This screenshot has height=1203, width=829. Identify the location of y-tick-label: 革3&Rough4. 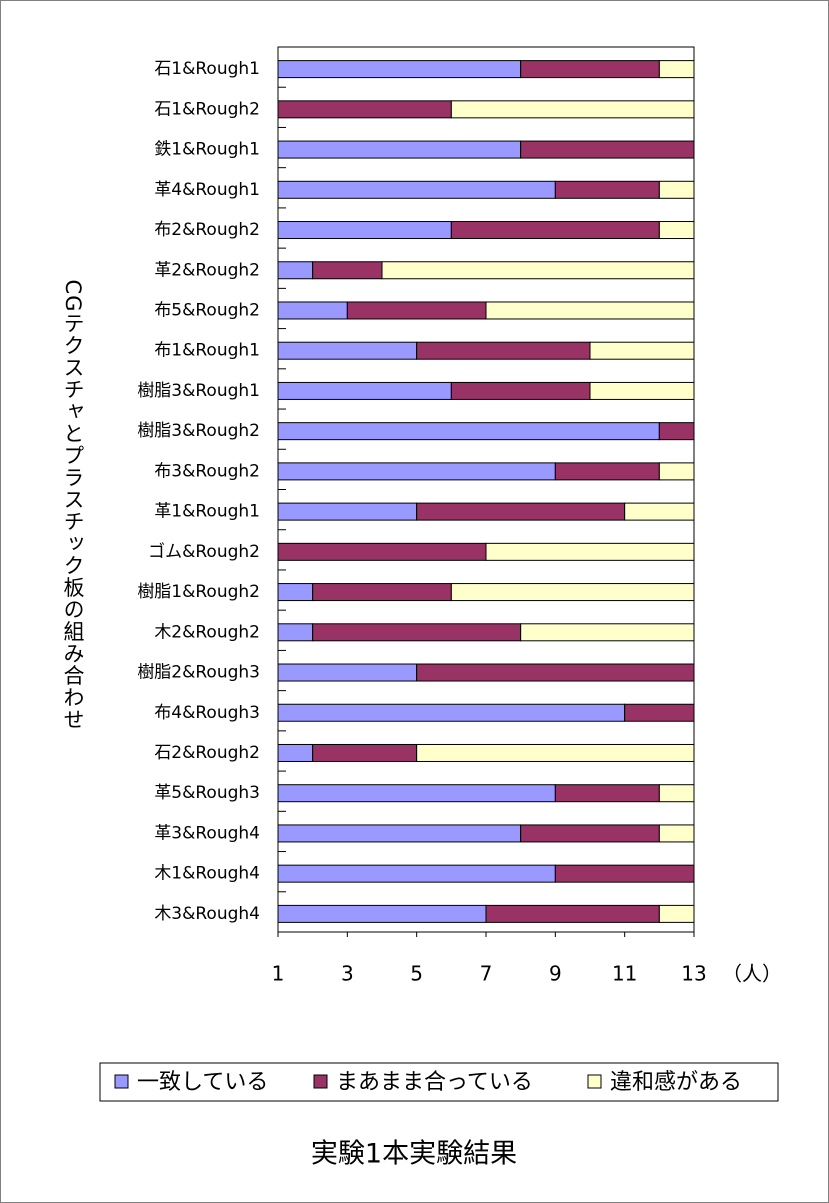
(207, 833).